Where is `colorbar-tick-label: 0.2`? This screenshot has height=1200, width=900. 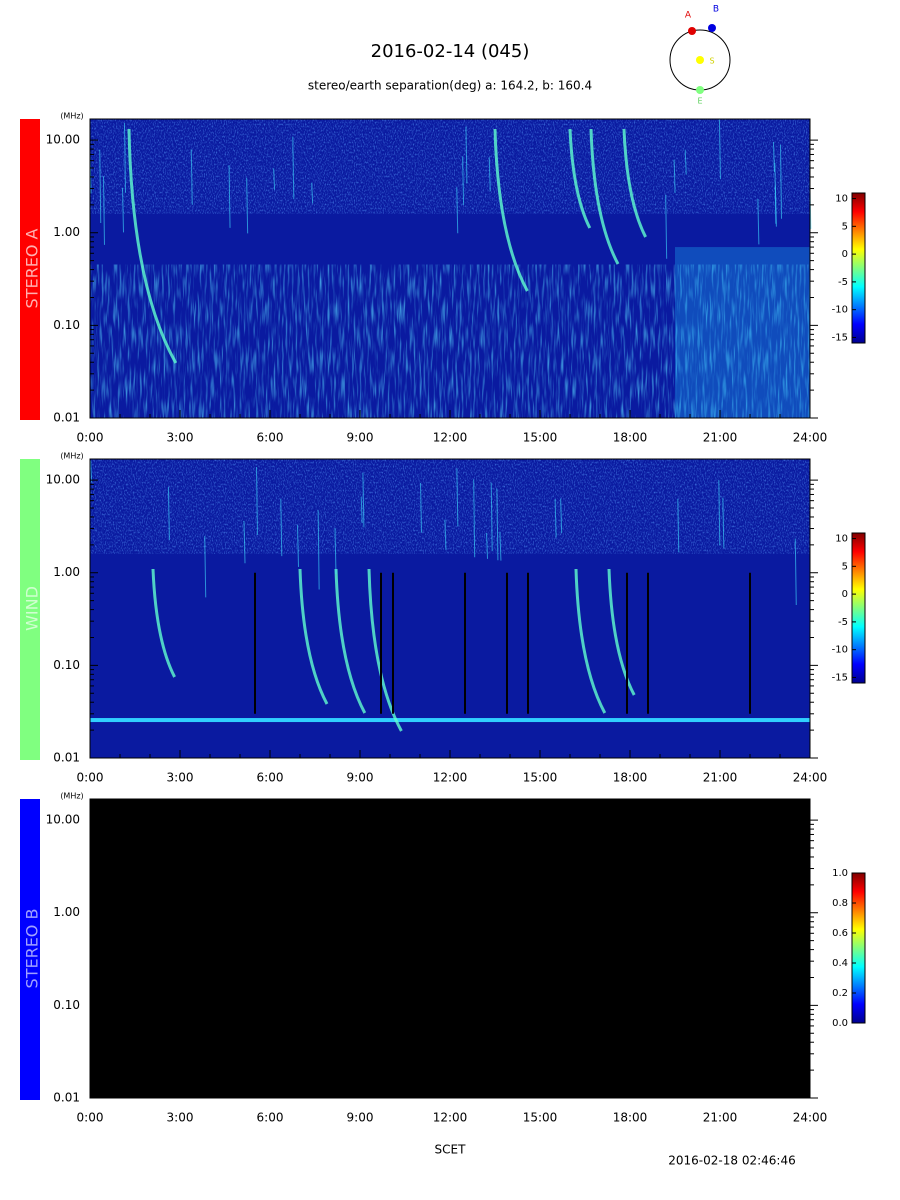 colorbar-tick-label: 0.2 is located at coordinates (840, 993).